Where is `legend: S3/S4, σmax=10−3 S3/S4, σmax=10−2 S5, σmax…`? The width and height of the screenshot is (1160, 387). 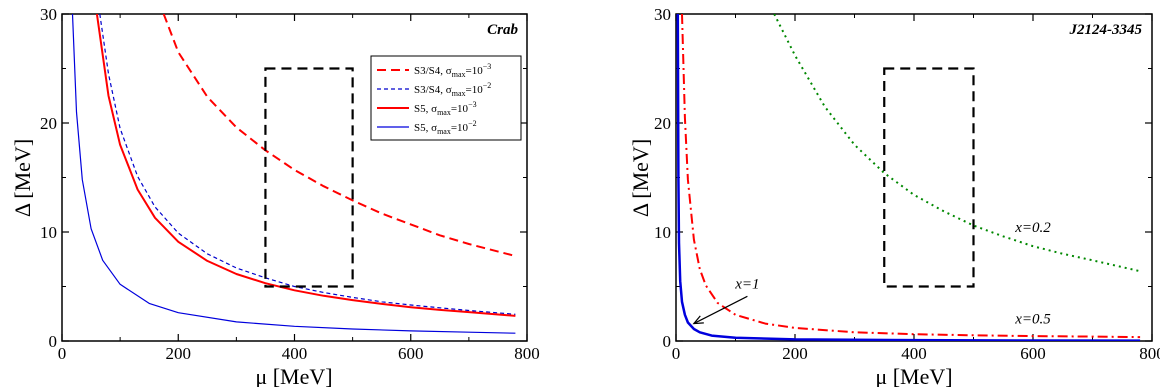 legend: S3/S4, σmax=10−3 S3/S4, σmax=10−2 S5, σmax… is located at coordinates (446, 98).